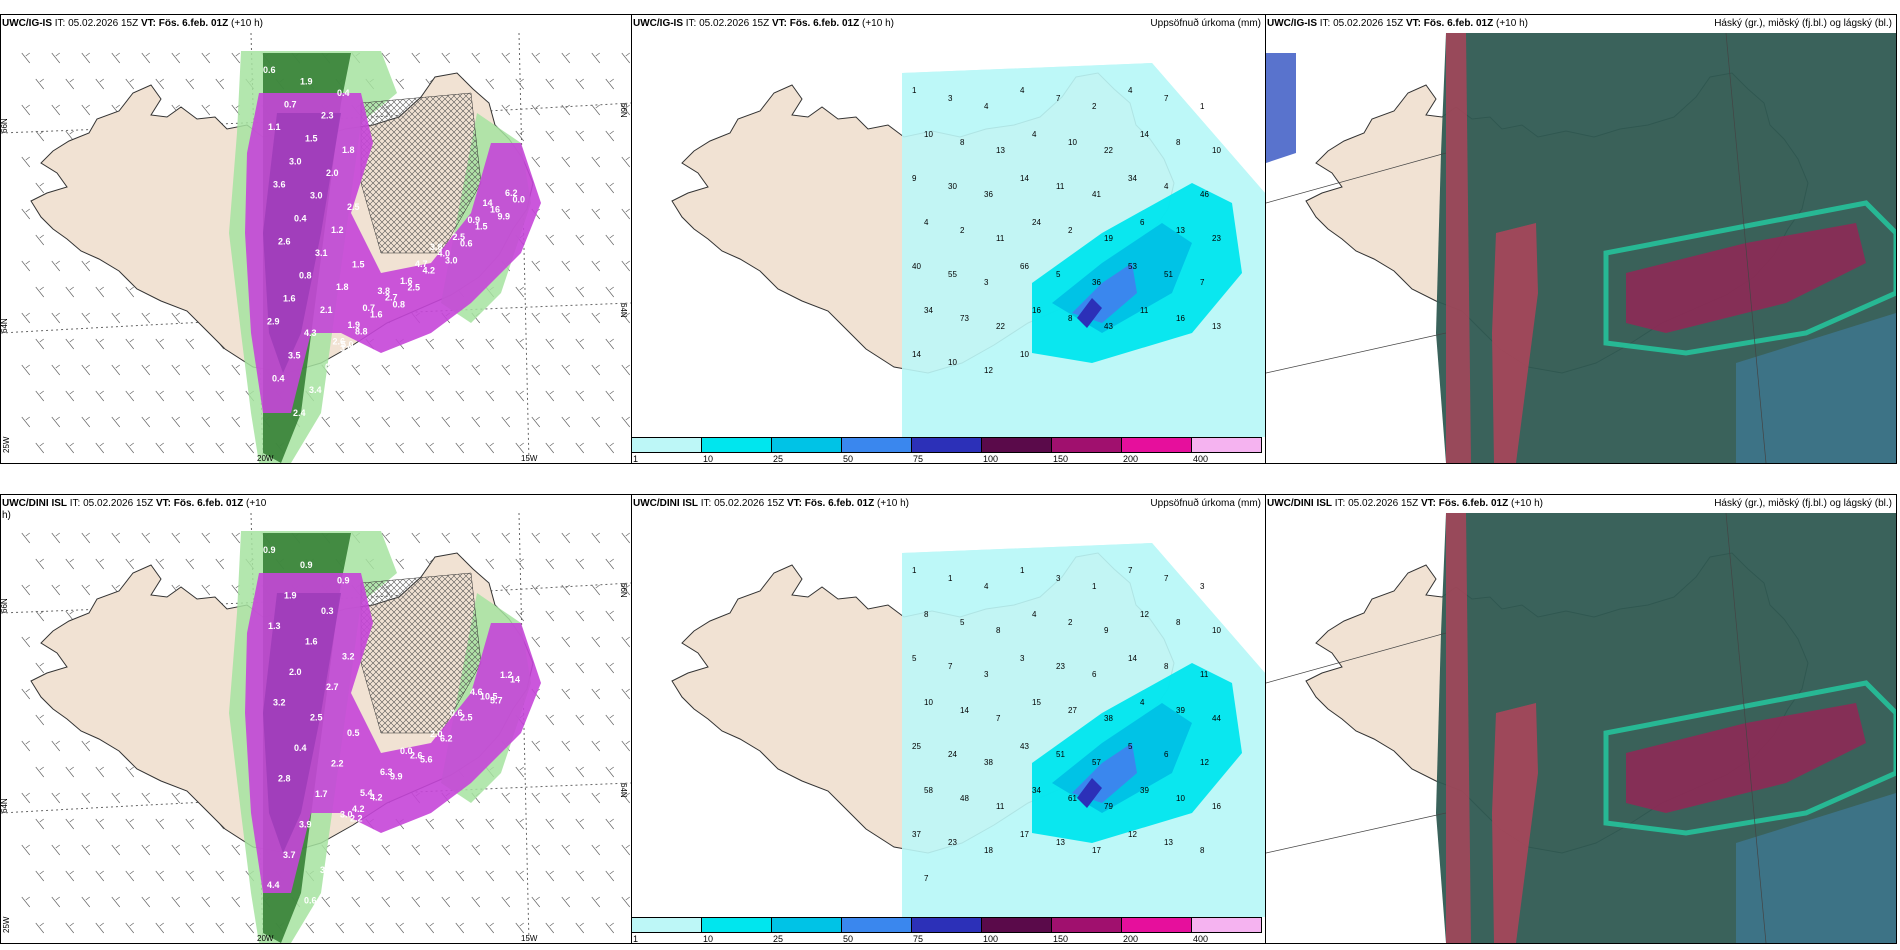  What do you see at coordinates (1108, 326) in the screenshot?
I see `accum-value-label: 43` at bounding box center [1108, 326].